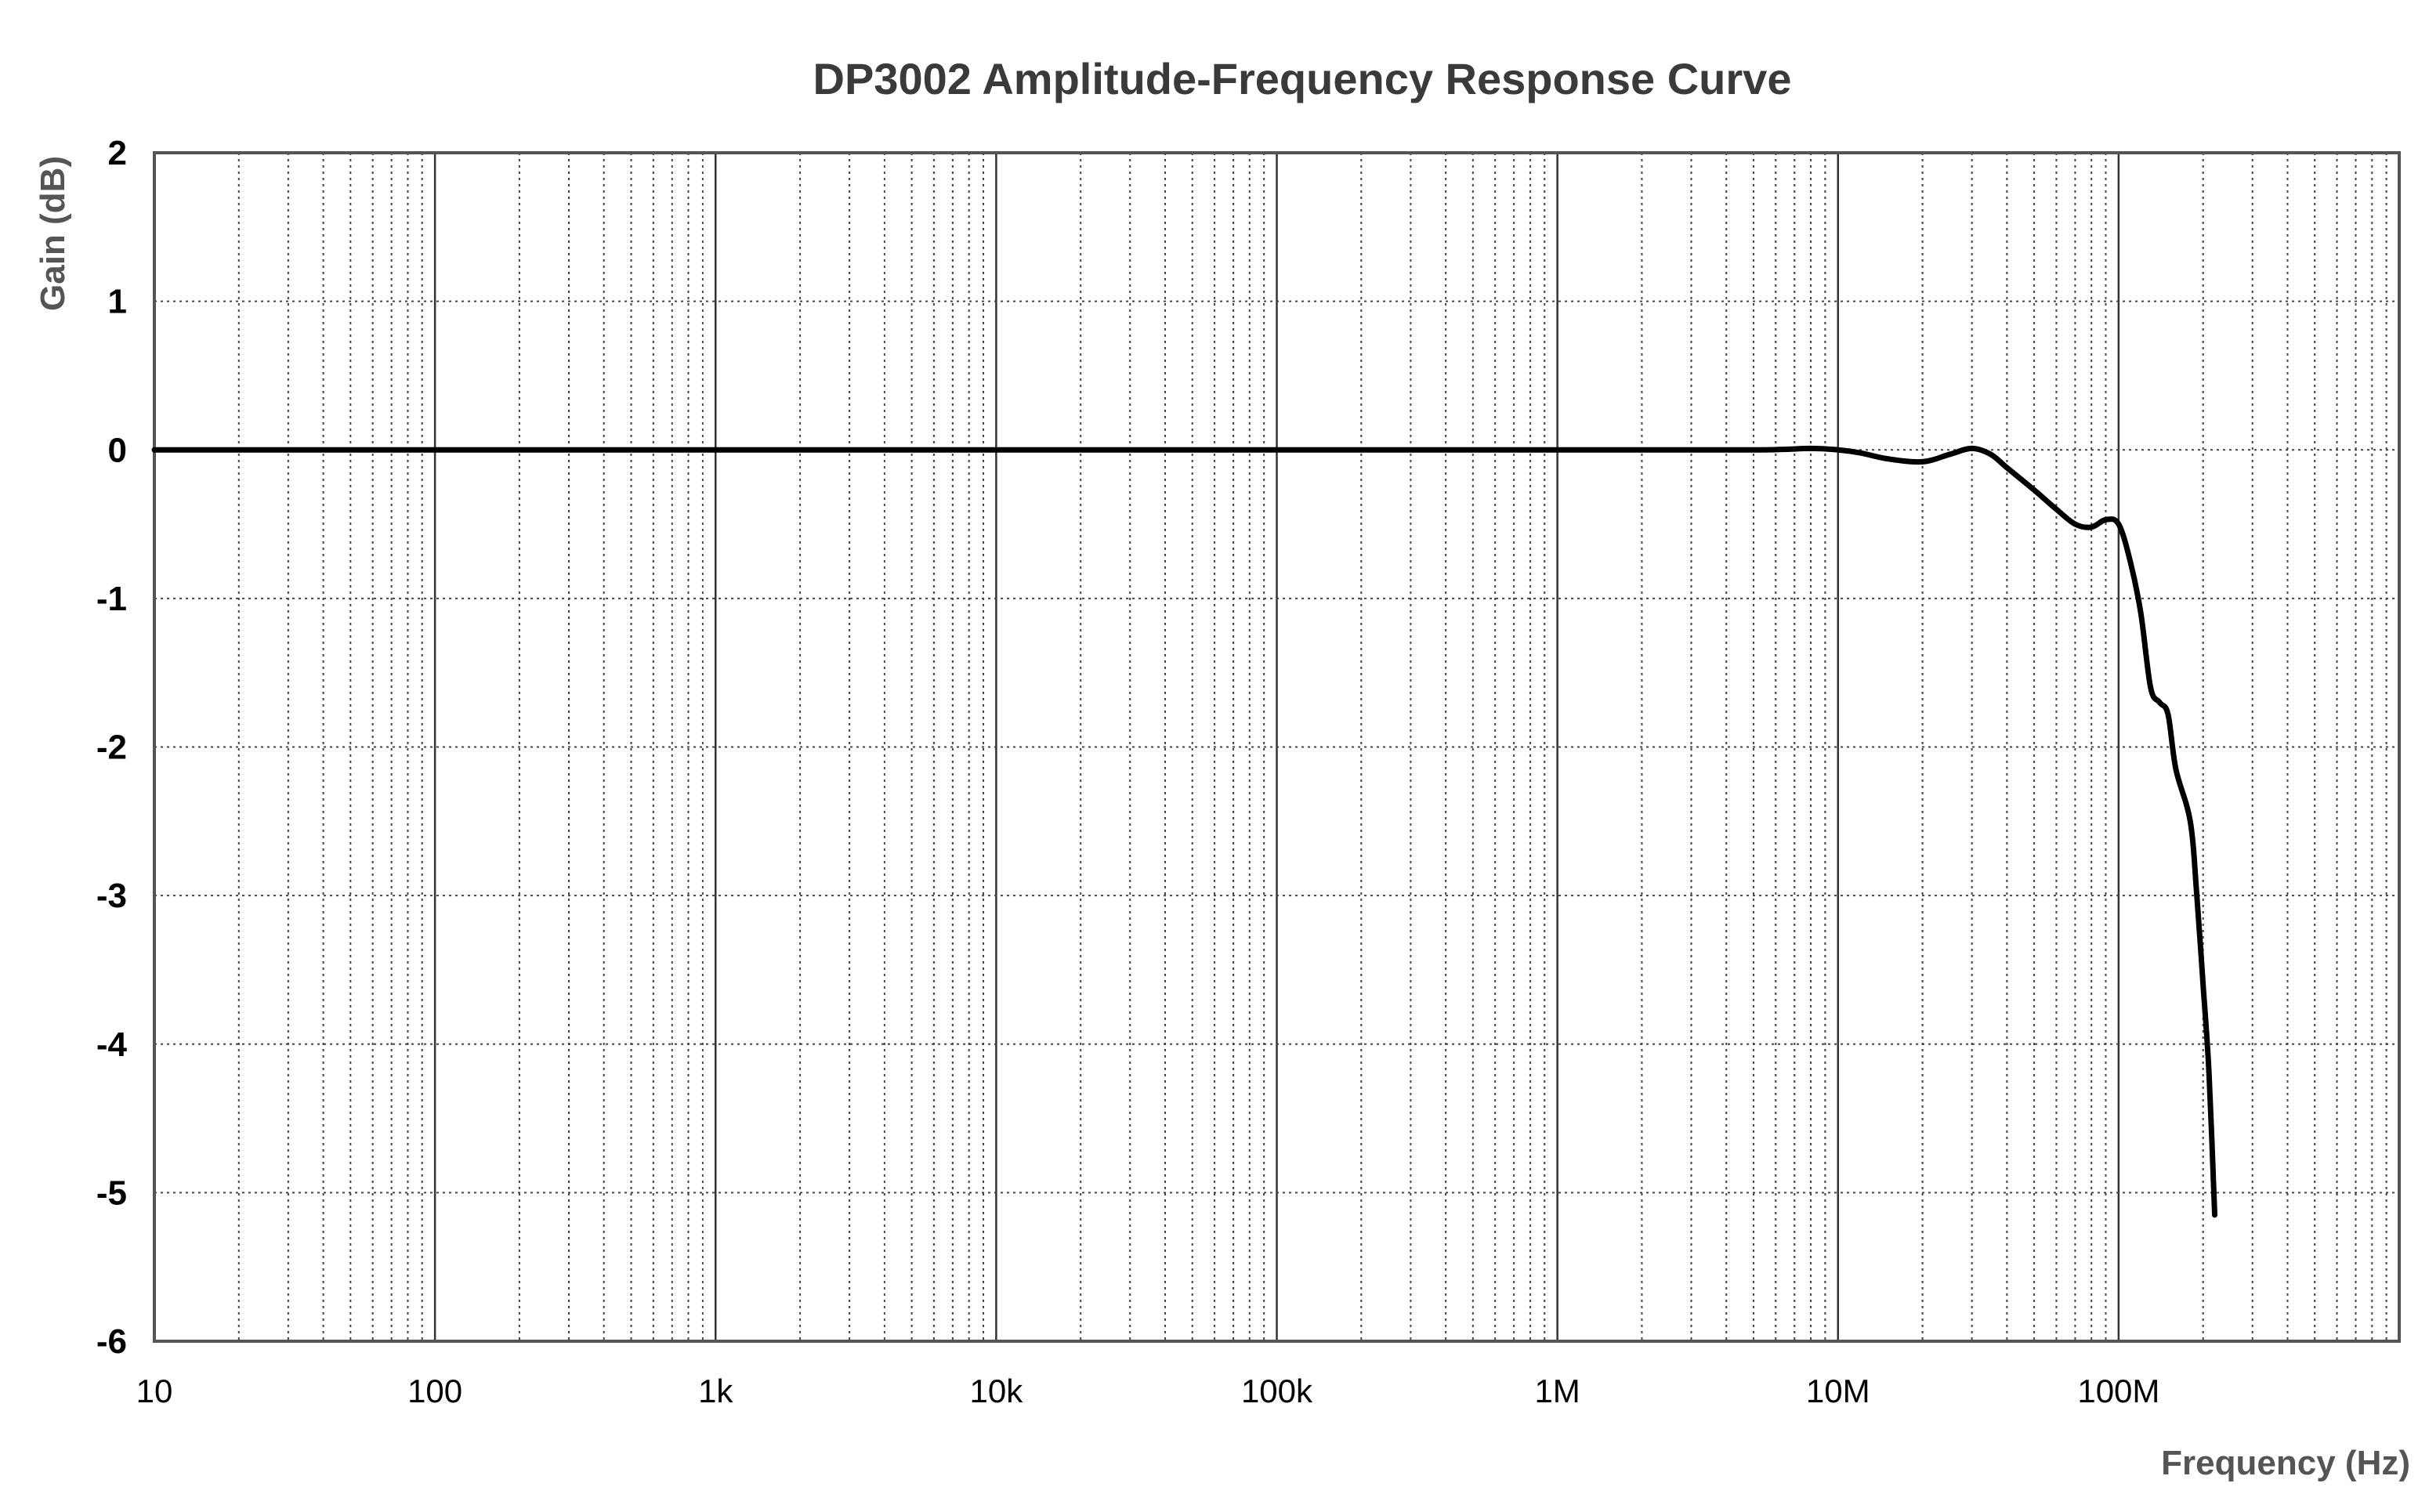  I want to click on x-tick-label: 100k, so click(1277, 1391).